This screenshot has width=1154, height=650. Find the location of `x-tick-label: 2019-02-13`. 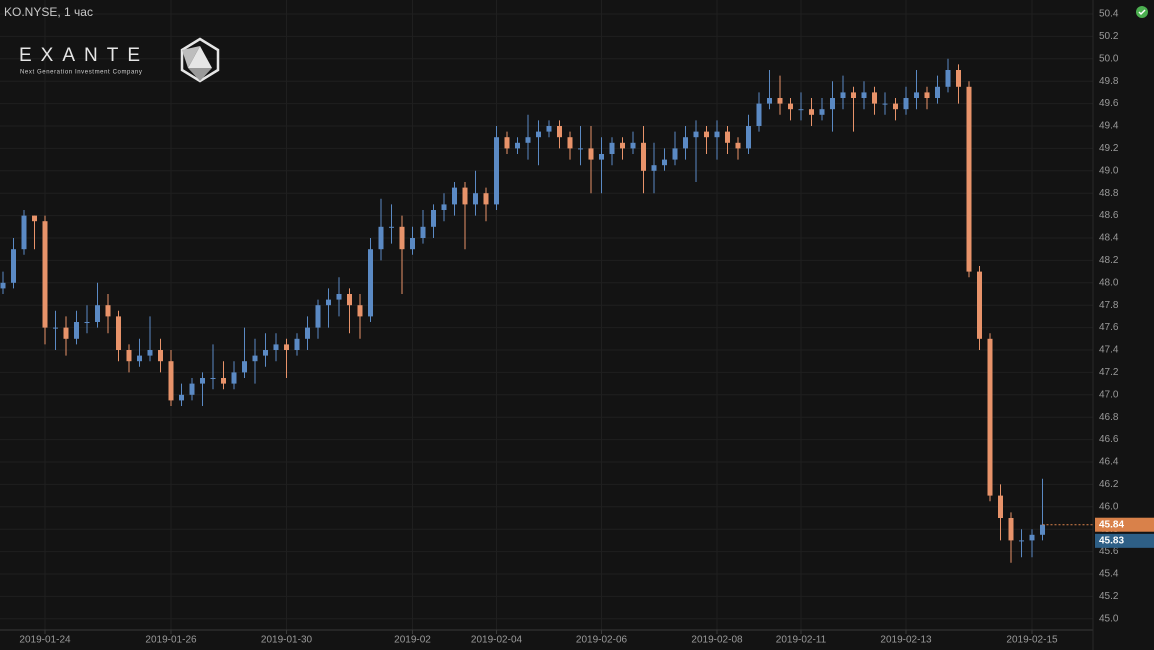

x-tick-label: 2019-02-13 is located at coordinates (906, 640).